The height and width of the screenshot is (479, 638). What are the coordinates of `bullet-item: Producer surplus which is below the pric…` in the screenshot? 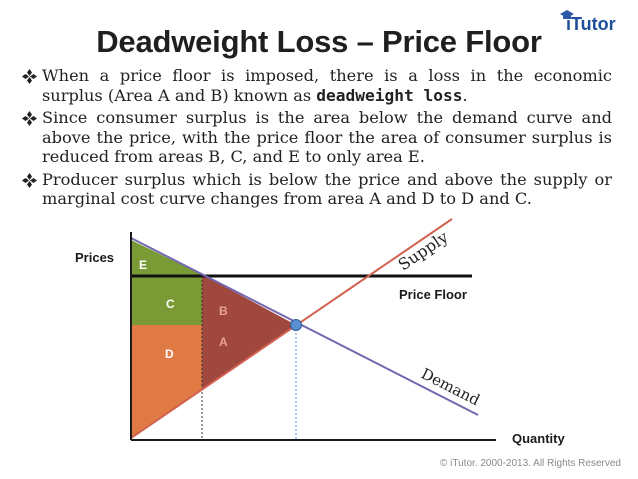 It's located at (317, 189).